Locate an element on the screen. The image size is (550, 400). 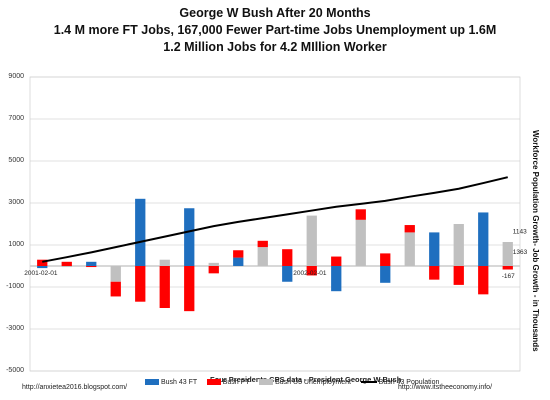
legend-label: Bush PT is located at coordinates (236, 382).